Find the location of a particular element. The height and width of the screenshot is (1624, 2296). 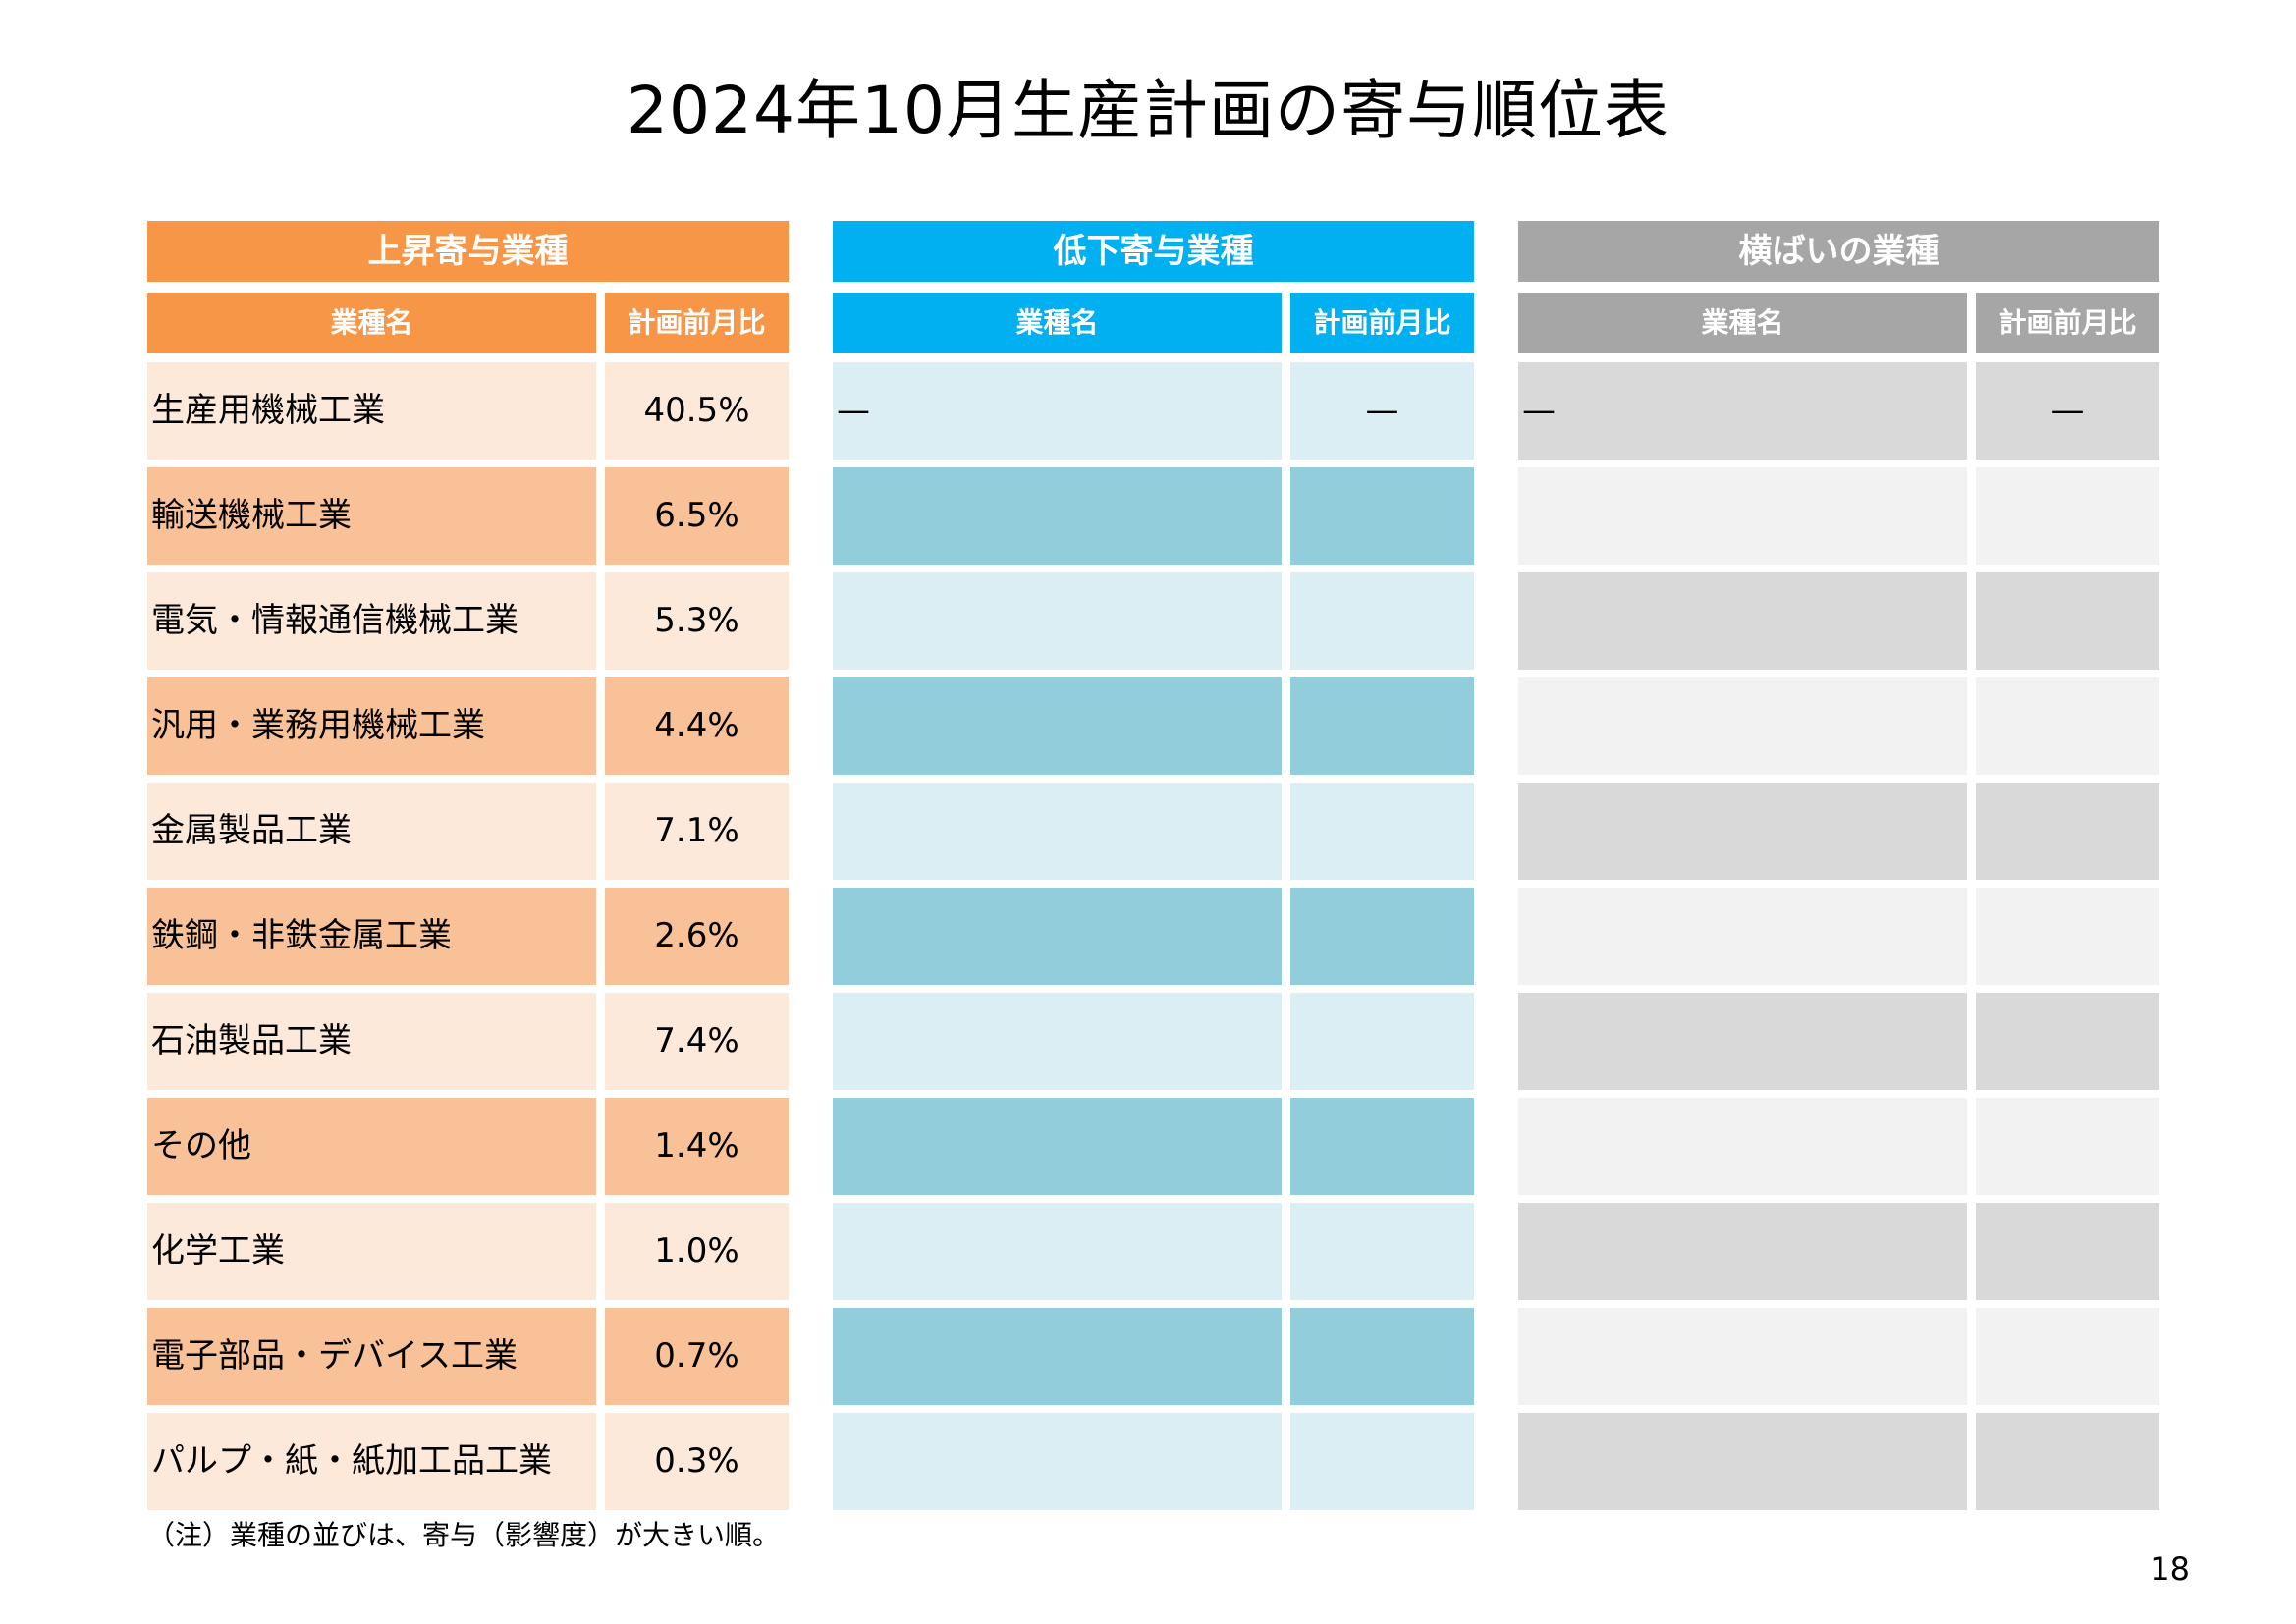

section-header: 低下寄与業種 is located at coordinates (1153, 251).